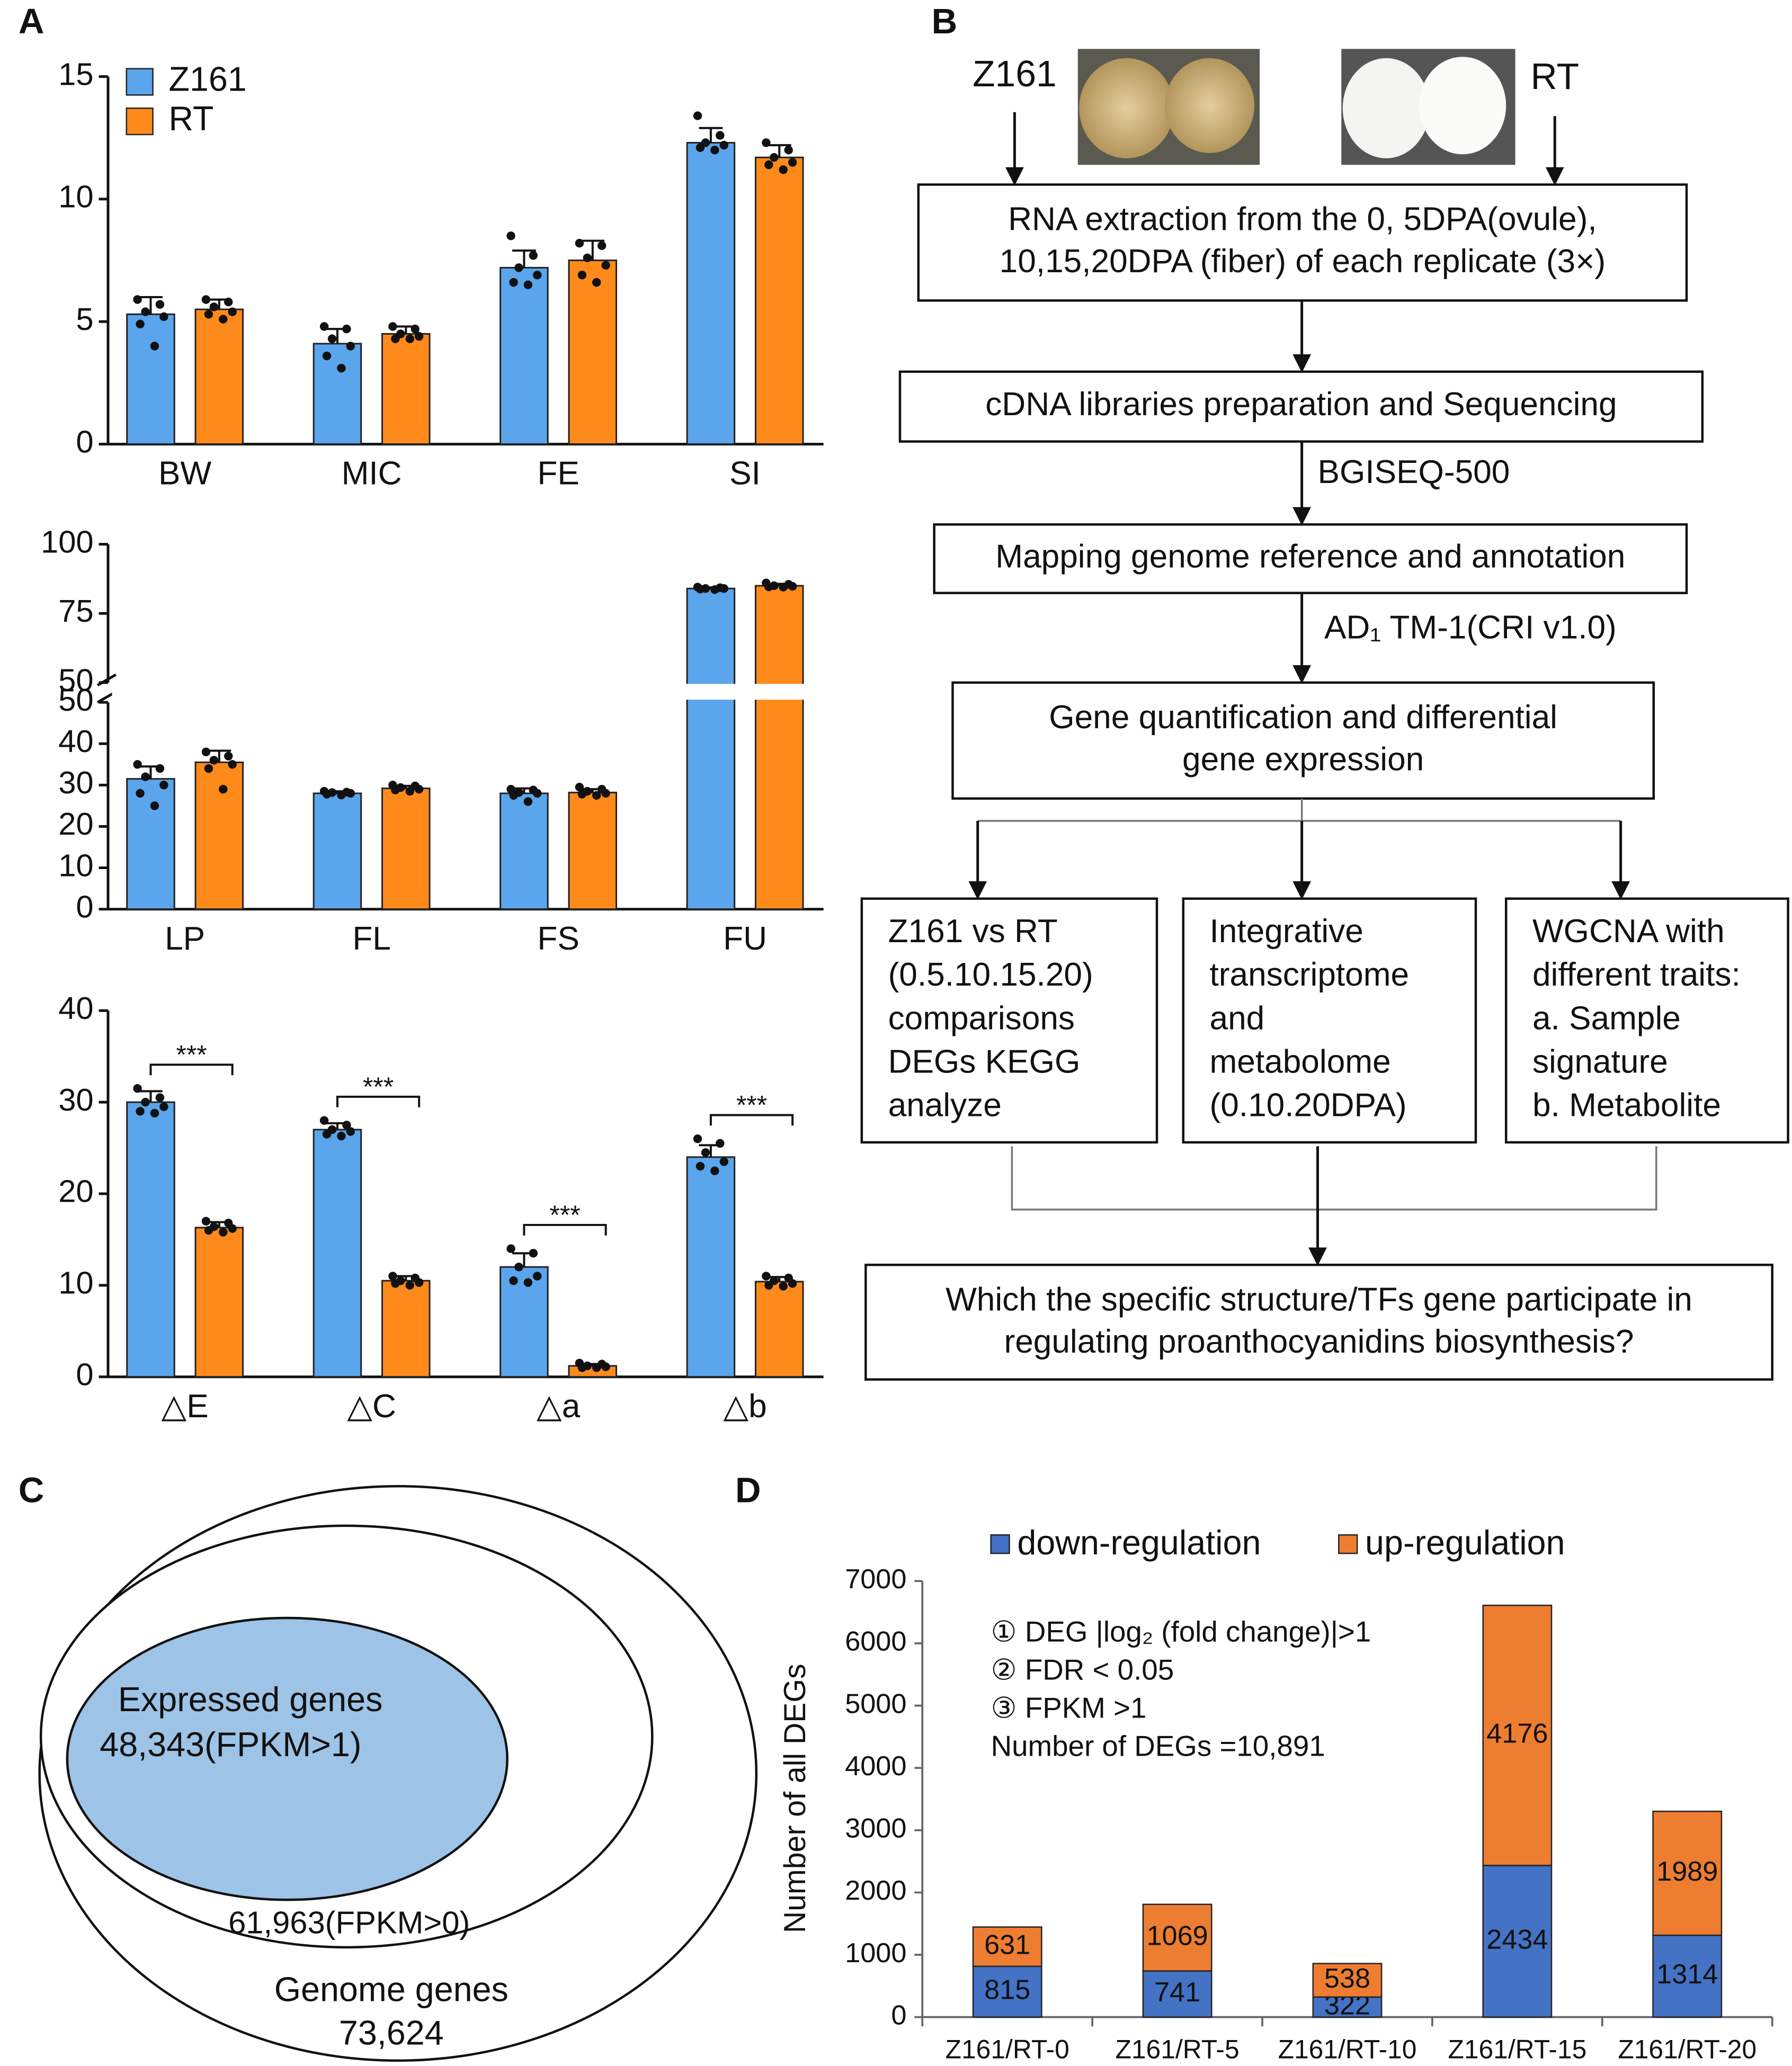  What do you see at coordinates (744, 1406) in the screenshot?
I see `x-tick-label: △b` at bounding box center [744, 1406].